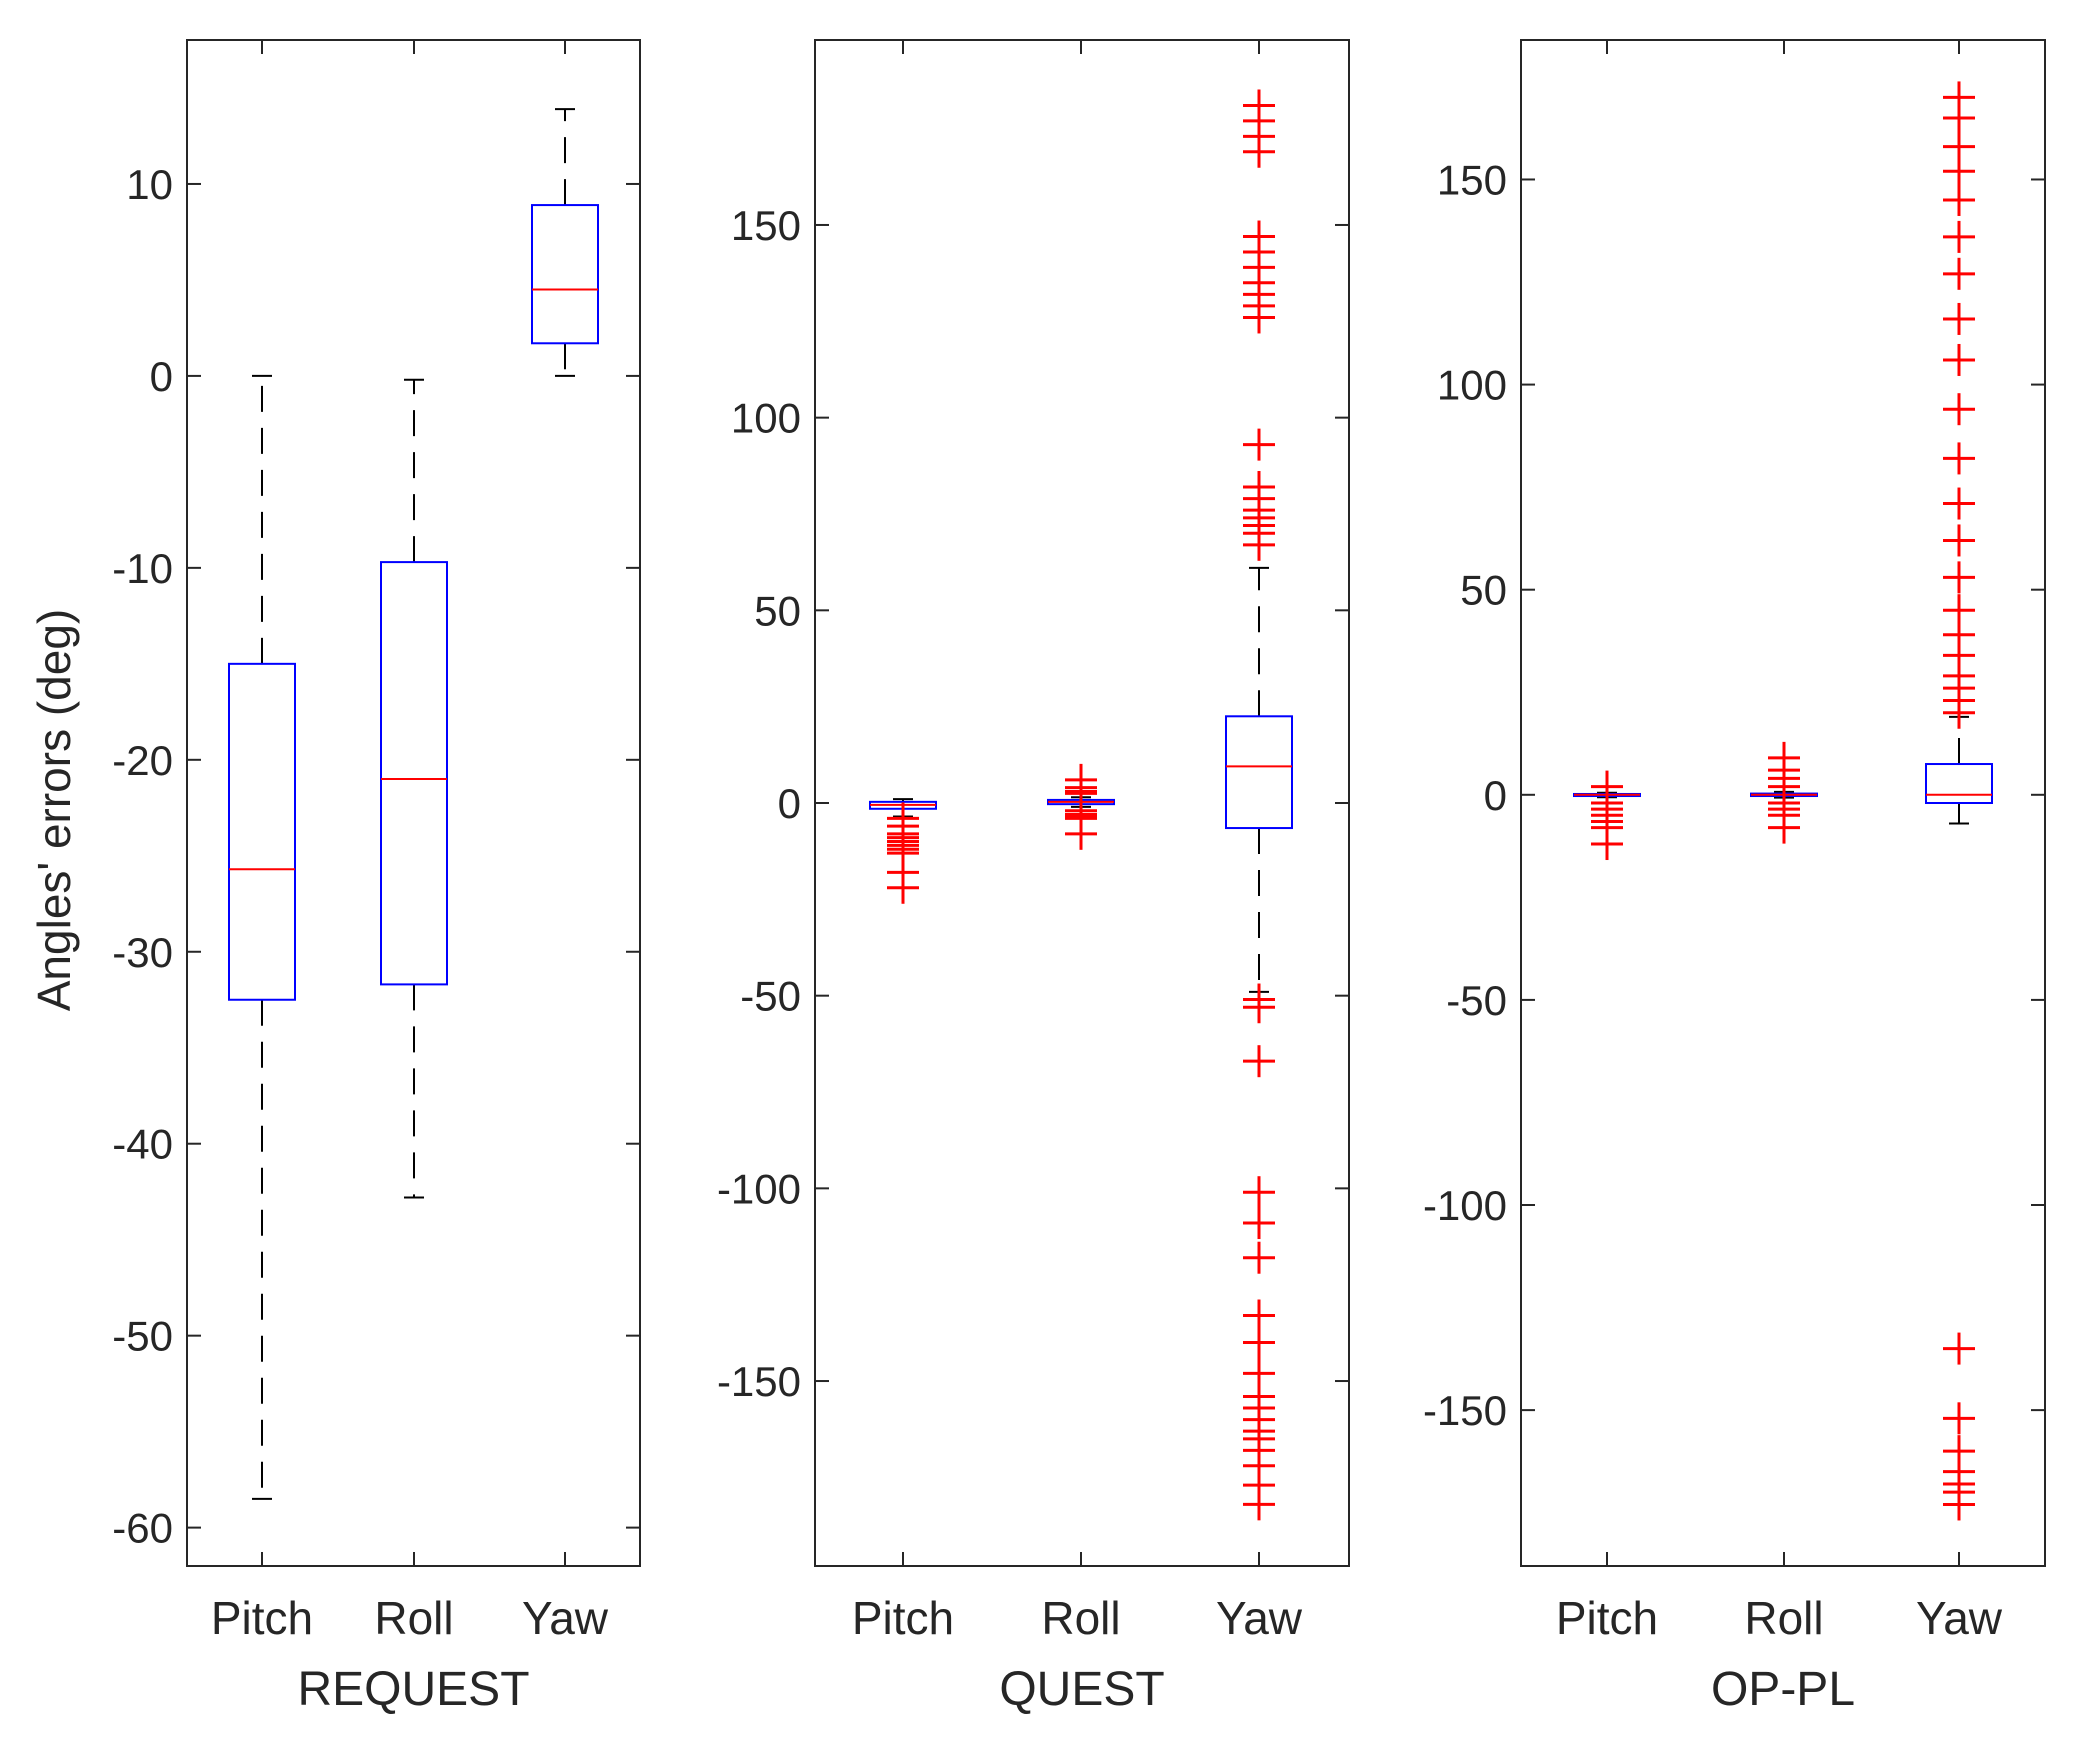  What do you see at coordinates (142, 952) in the screenshot?
I see `y-tick-label: -30` at bounding box center [142, 952].